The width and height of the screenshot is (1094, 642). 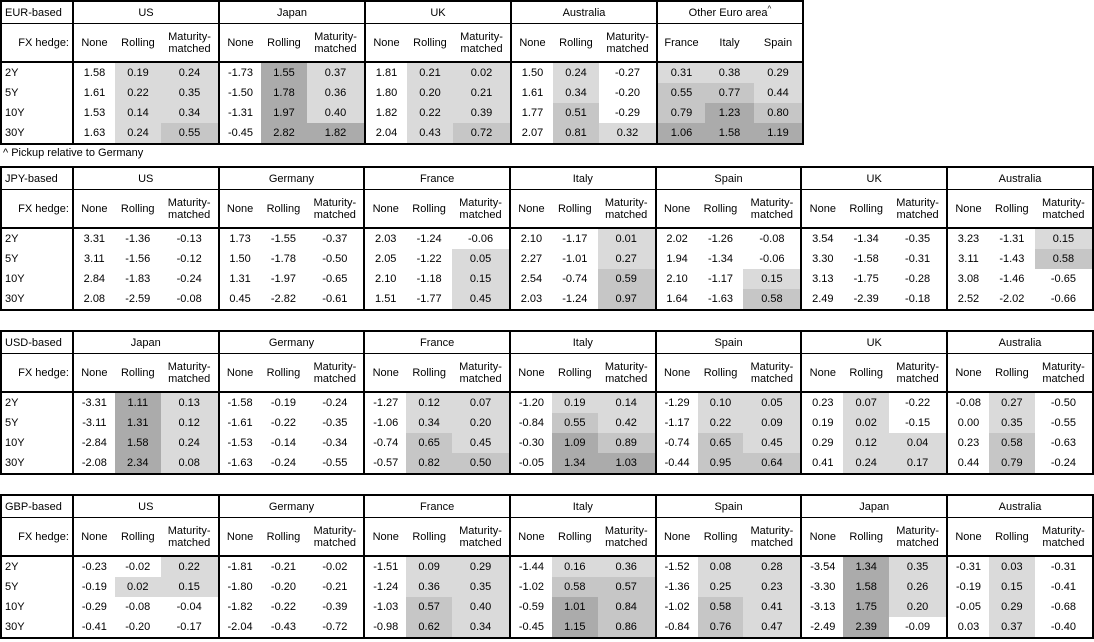 What do you see at coordinates (866, 607) in the screenshot?
I see `value-cell: 1.75` at bounding box center [866, 607].